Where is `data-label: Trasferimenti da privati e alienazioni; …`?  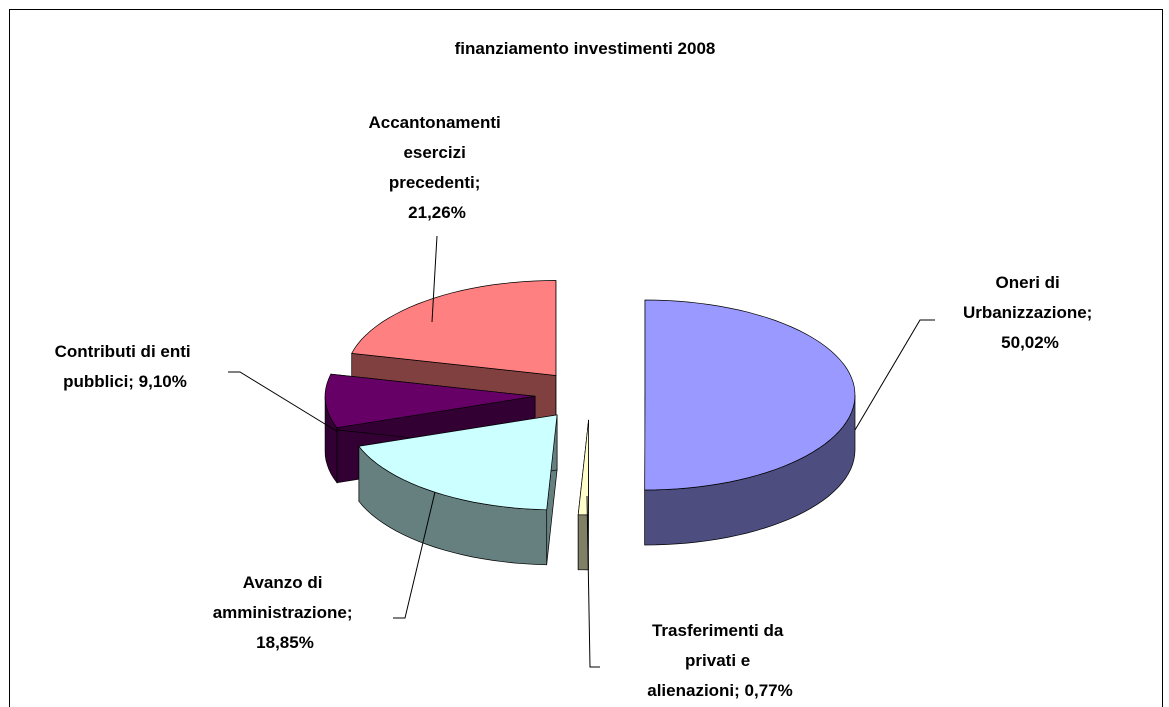 data-label: Trasferimenti da privati e alienazioni; … is located at coordinates (720, 660).